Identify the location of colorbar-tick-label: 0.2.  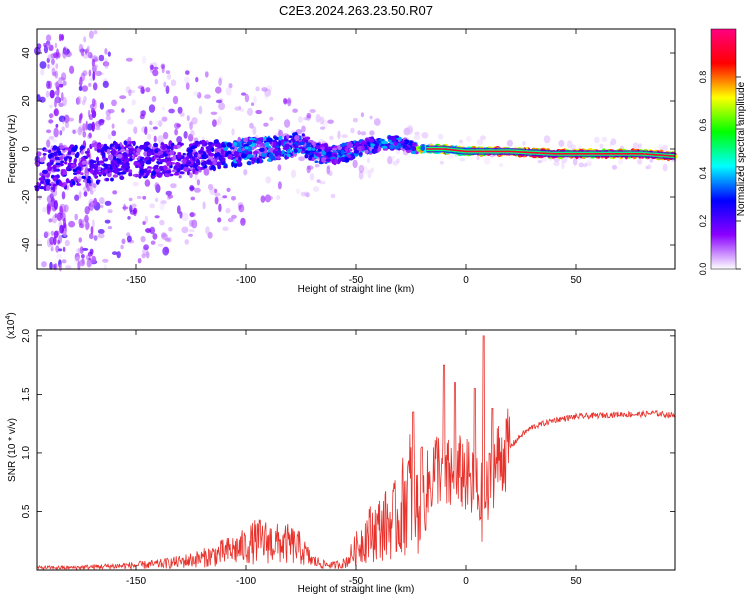
(703, 221).